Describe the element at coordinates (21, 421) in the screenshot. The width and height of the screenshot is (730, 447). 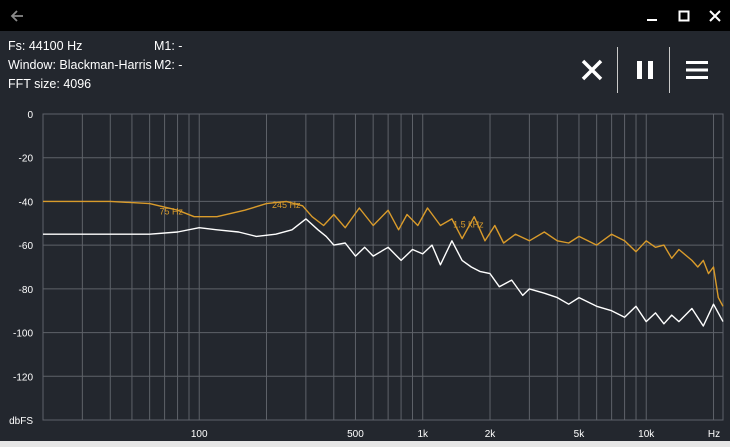
I see `y-unit-label: dbFS` at that location.